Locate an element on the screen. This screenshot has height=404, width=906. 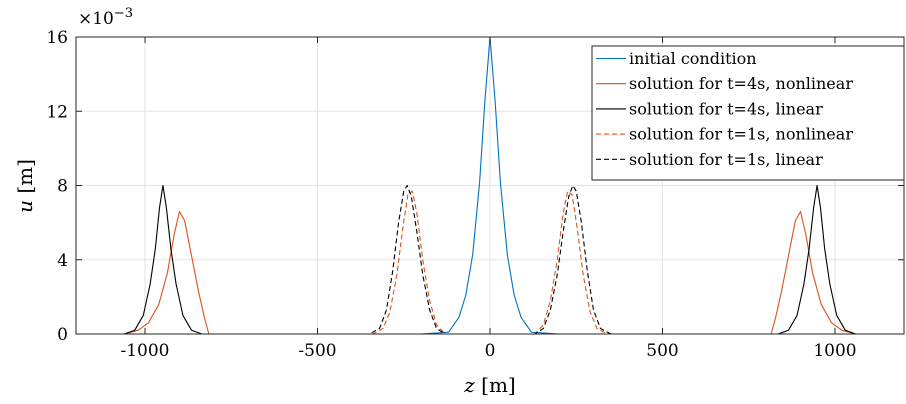
x-tick-label-4: 1000 is located at coordinates (834, 351).